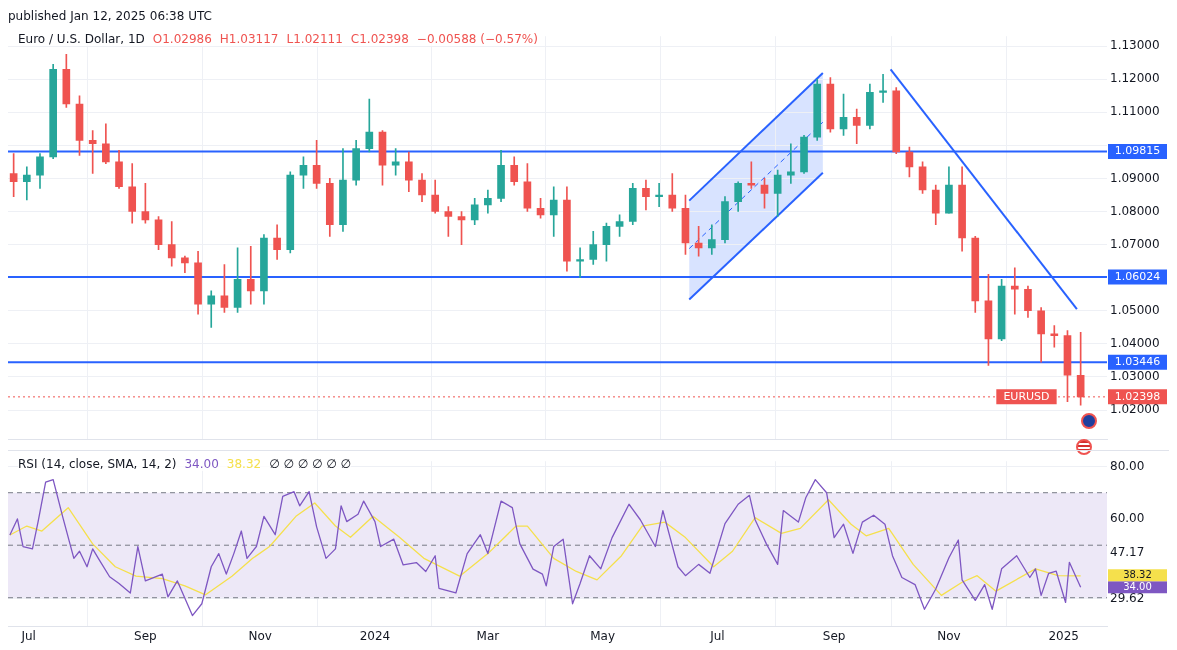  I want to click on ref-line-label: 1.02398, so click(1137, 396).